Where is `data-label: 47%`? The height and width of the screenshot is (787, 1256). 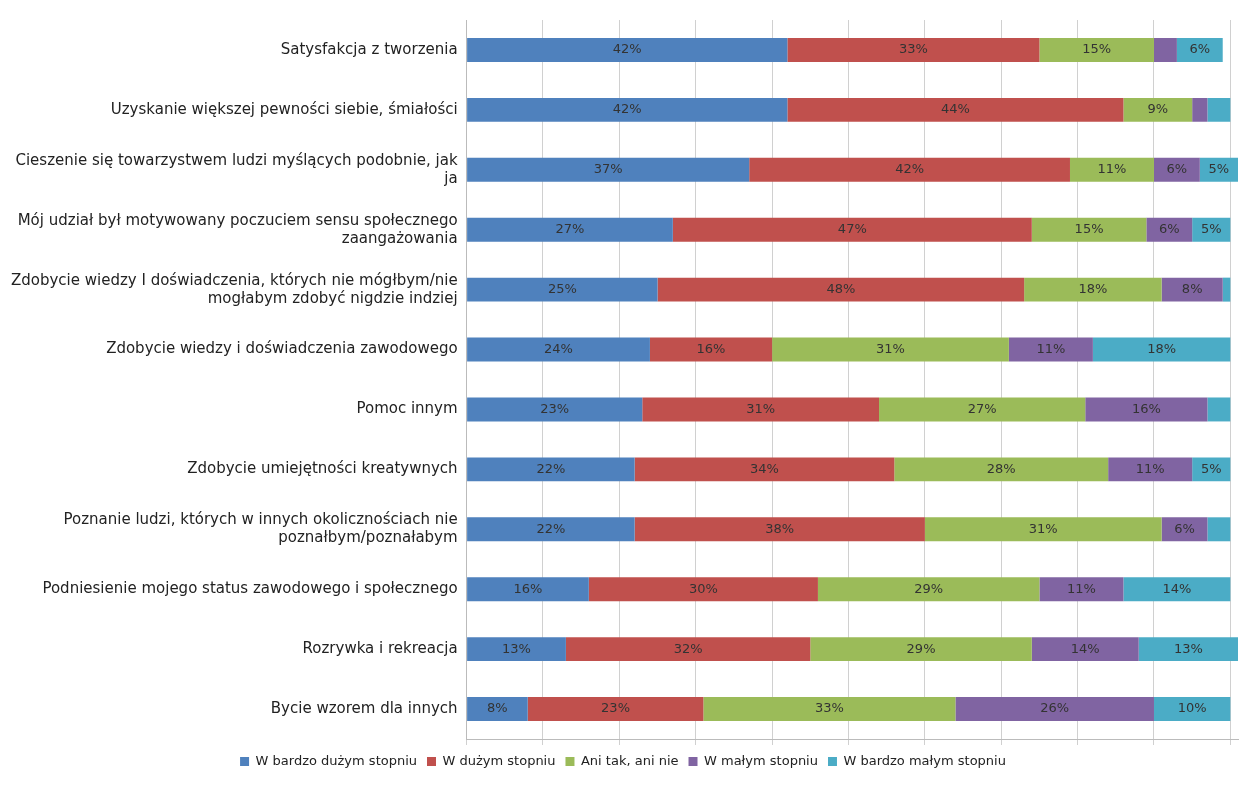 data-label: 47% is located at coordinates (852, 229).